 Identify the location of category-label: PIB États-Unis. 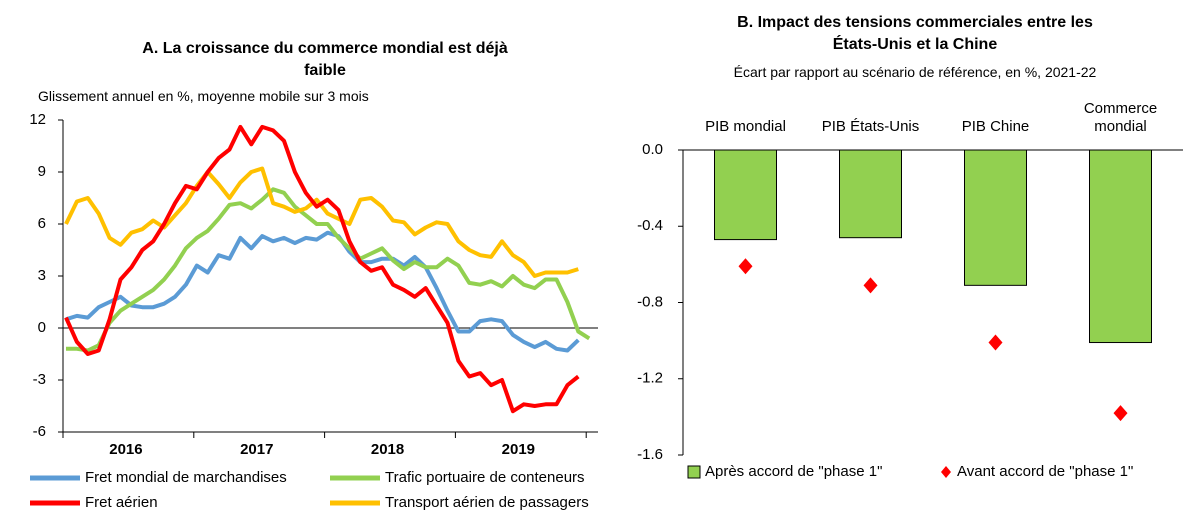
(870, 126).